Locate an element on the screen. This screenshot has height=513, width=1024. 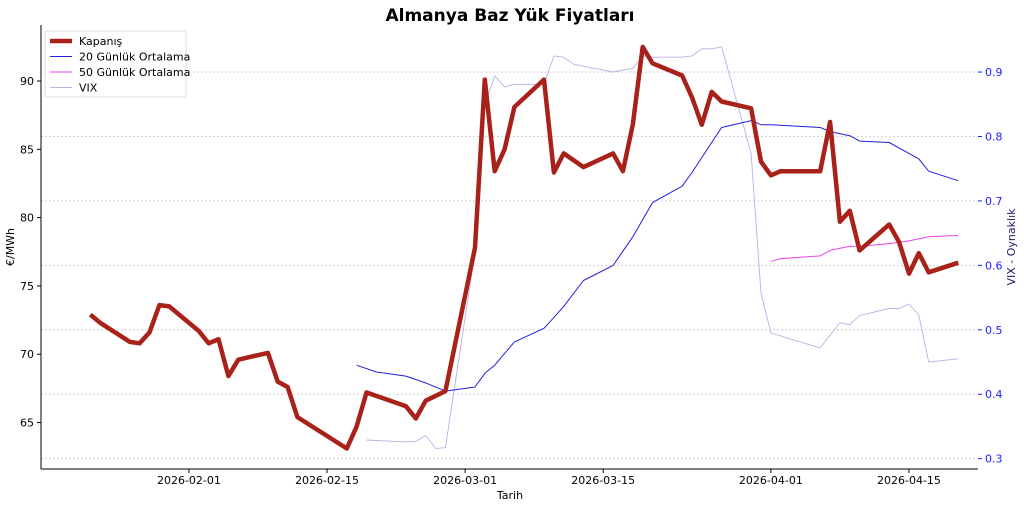
x-tick-label: 2026-03-15 is located at coordinates (603, 480).